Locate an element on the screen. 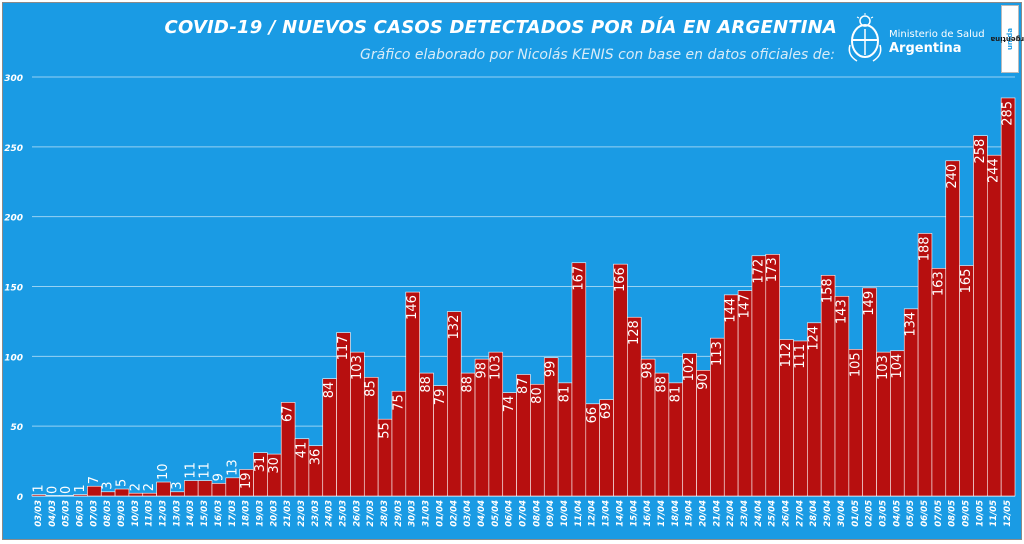  x-tick-label: 25/04 is located at coordinates (773, 513).